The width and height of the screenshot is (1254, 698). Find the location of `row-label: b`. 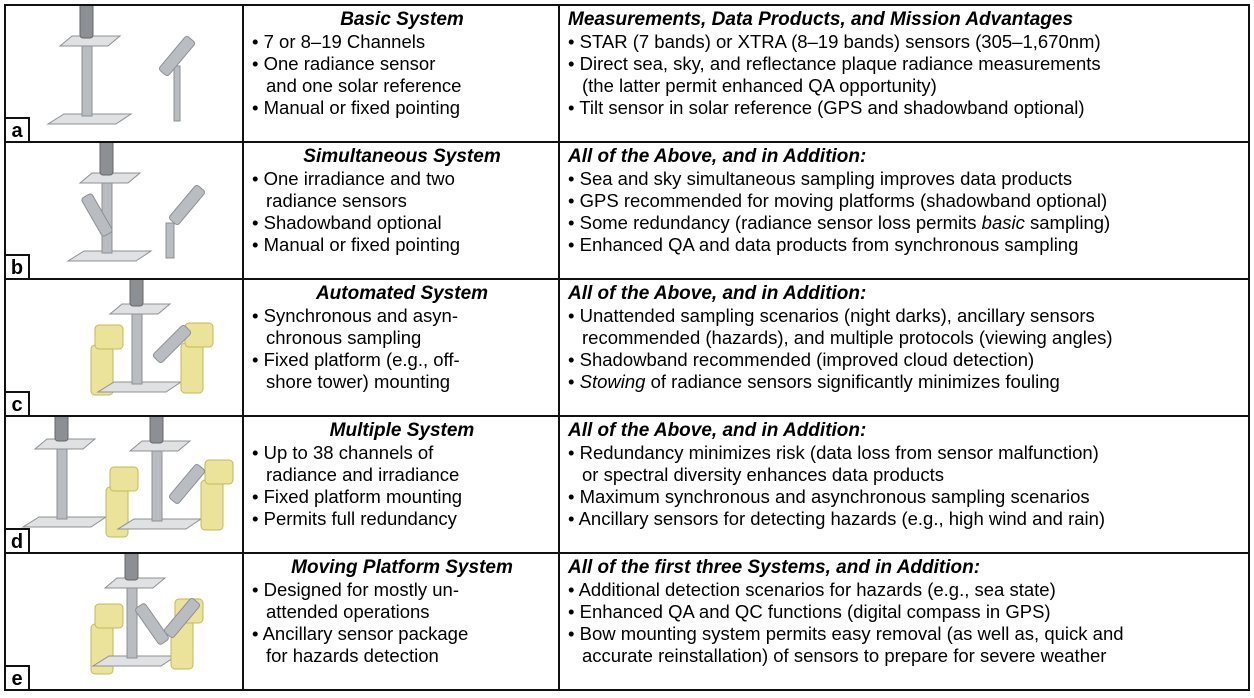

row-label: b is located at coordinates (17, 267).